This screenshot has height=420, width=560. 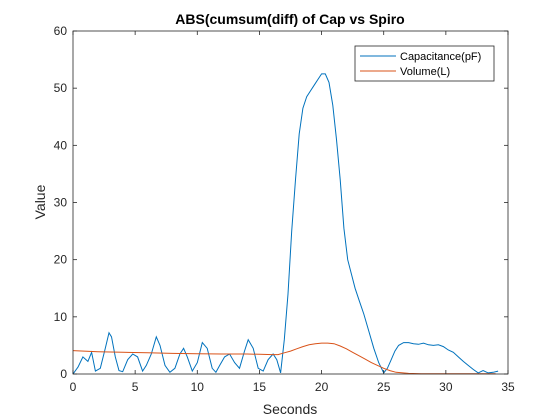 What do you see at coordinates (135, 387) in the screenshot?
I see `x-tick-label: 5` at bounding box center [135, 387].